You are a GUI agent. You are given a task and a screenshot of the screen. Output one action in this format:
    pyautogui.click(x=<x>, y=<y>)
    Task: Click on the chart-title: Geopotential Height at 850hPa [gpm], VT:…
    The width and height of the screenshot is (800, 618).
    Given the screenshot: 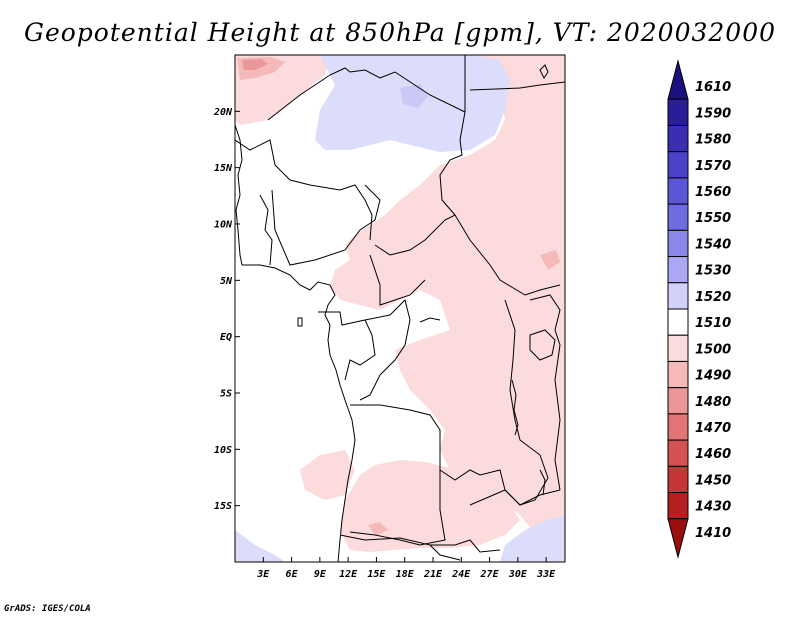 What is the action you would take?
    pyautogui.click(x=400, y=32)
    